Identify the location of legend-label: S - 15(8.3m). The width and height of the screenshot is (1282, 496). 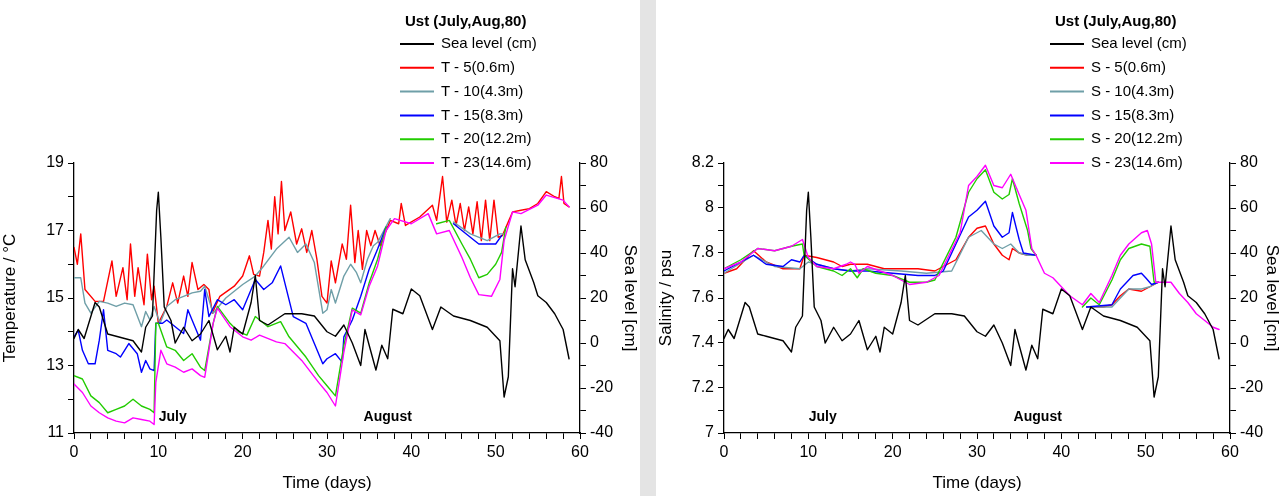
(1133, 114).